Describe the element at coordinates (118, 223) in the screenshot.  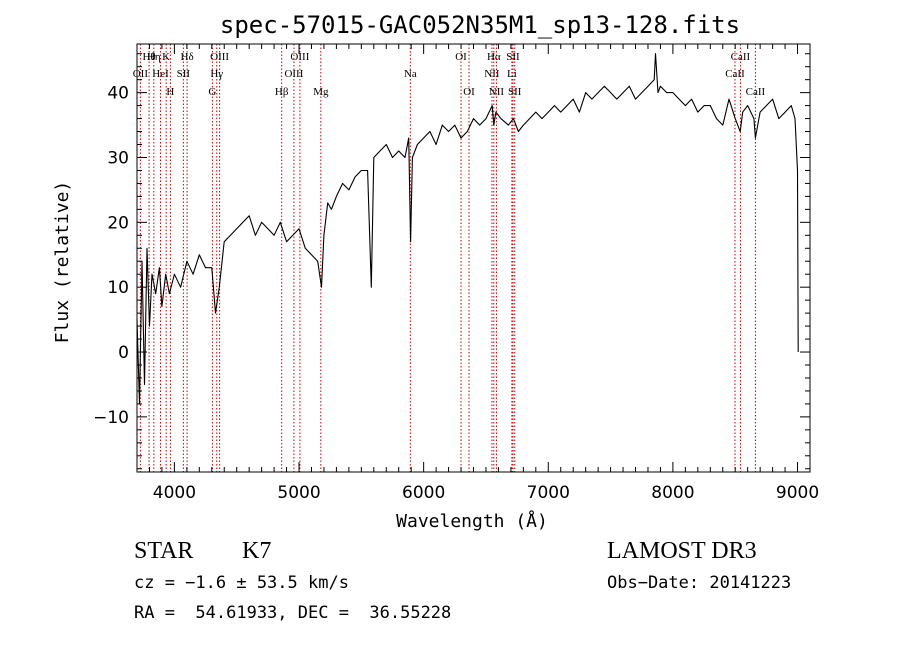
I see `y-tick-label-3: 20` at that location.